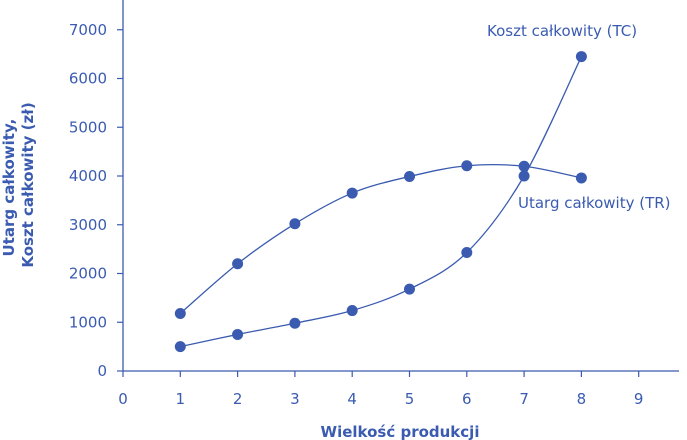  Describe the element at coordinates (88, 176) in the screenshot. I see `y-tick-label: 4000` at that location.